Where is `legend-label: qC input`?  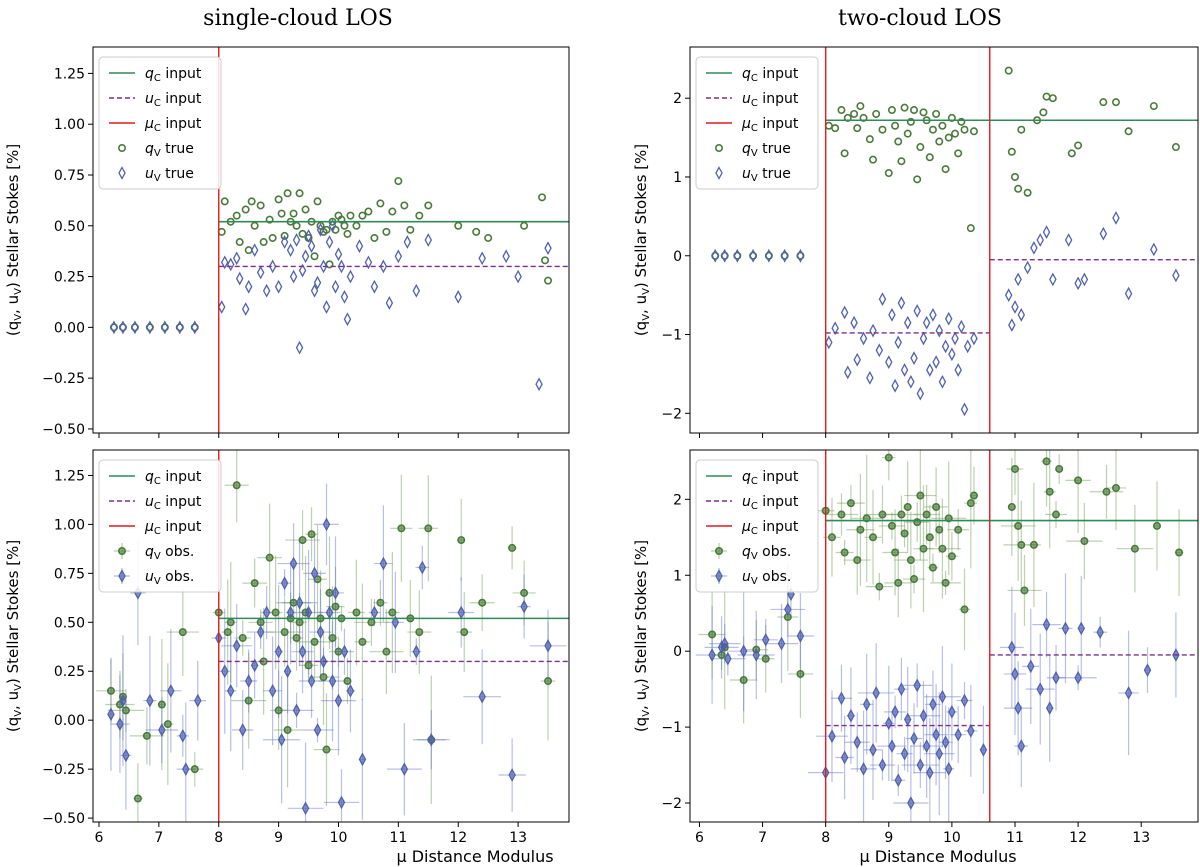 legend-label: qC input is located at coordinates (173, 478).